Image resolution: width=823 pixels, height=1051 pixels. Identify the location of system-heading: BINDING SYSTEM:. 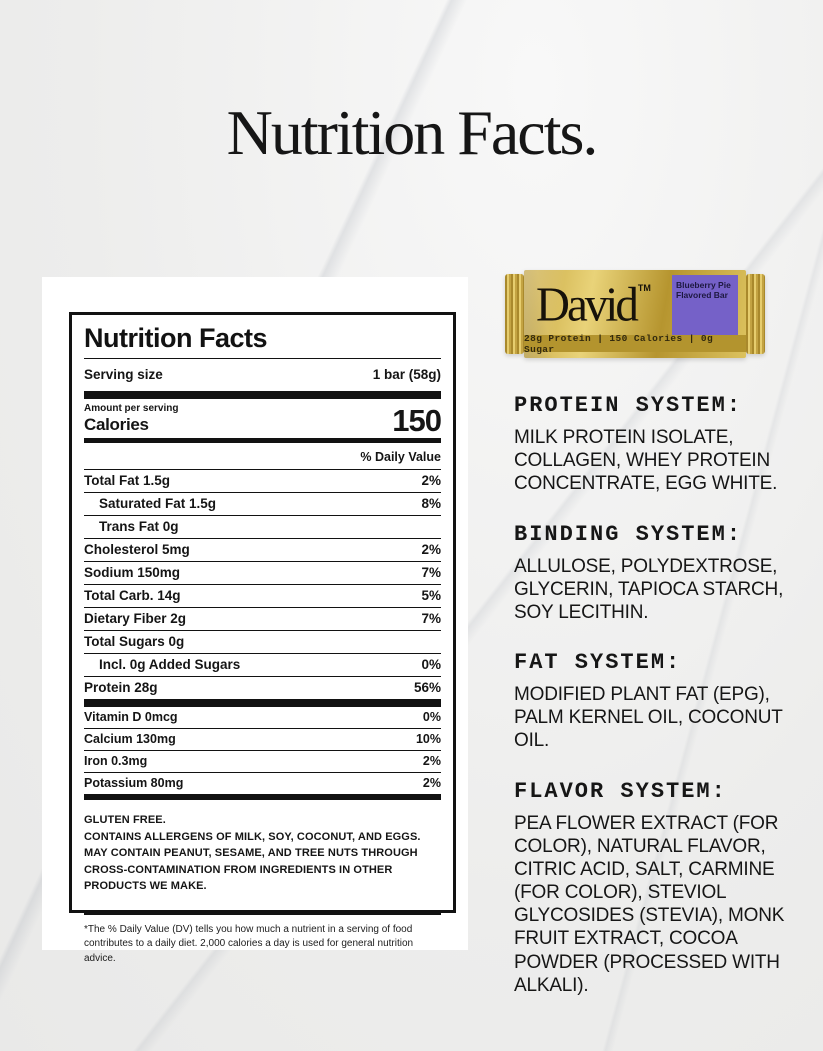
(628, 534).